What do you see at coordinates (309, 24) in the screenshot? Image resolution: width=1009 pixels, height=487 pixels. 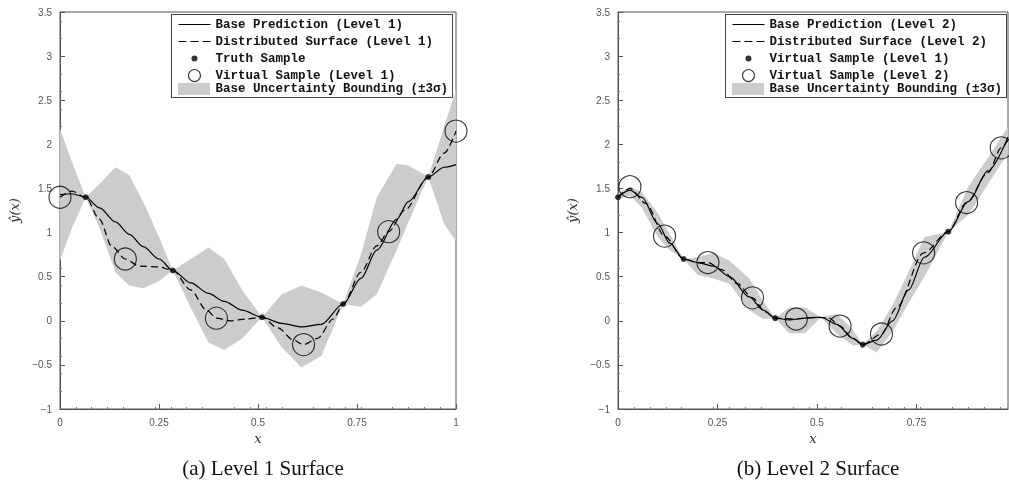 I see `legend-label: Base Prediction (Level 1)` at bounding box center [309, 24].